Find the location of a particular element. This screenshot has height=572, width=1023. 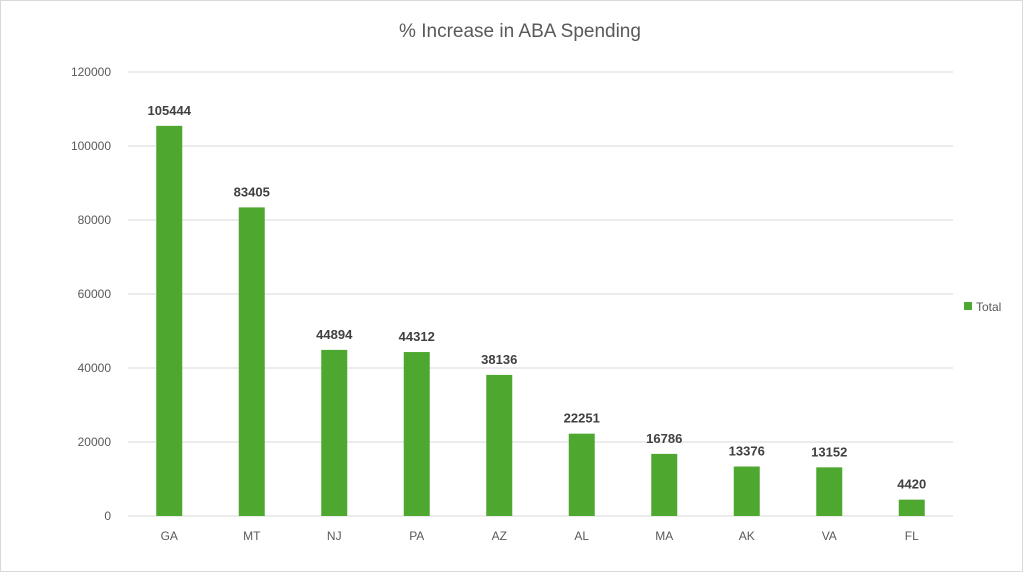

data-label-fl: 4420 is located at coordinates (911, 484).